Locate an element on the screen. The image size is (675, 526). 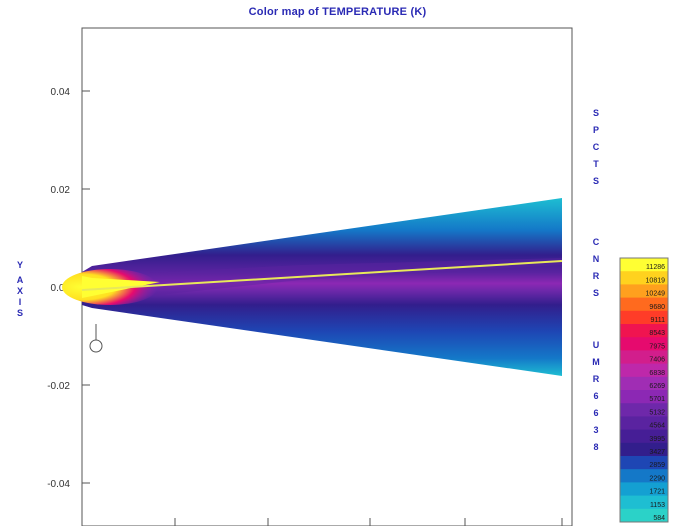
colorbar-label: 4564 is located at coordinates (657, 426).